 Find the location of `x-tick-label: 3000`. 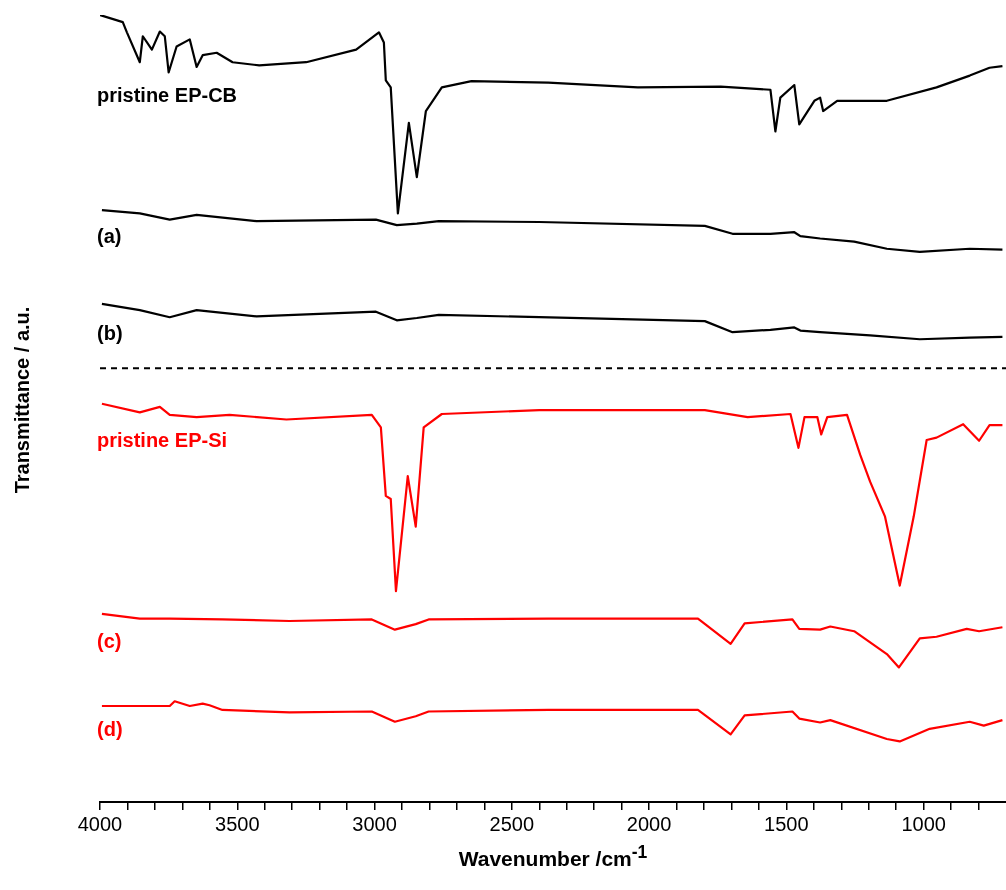

x-tick-label: 3000 is located at coordinates (374, 823).